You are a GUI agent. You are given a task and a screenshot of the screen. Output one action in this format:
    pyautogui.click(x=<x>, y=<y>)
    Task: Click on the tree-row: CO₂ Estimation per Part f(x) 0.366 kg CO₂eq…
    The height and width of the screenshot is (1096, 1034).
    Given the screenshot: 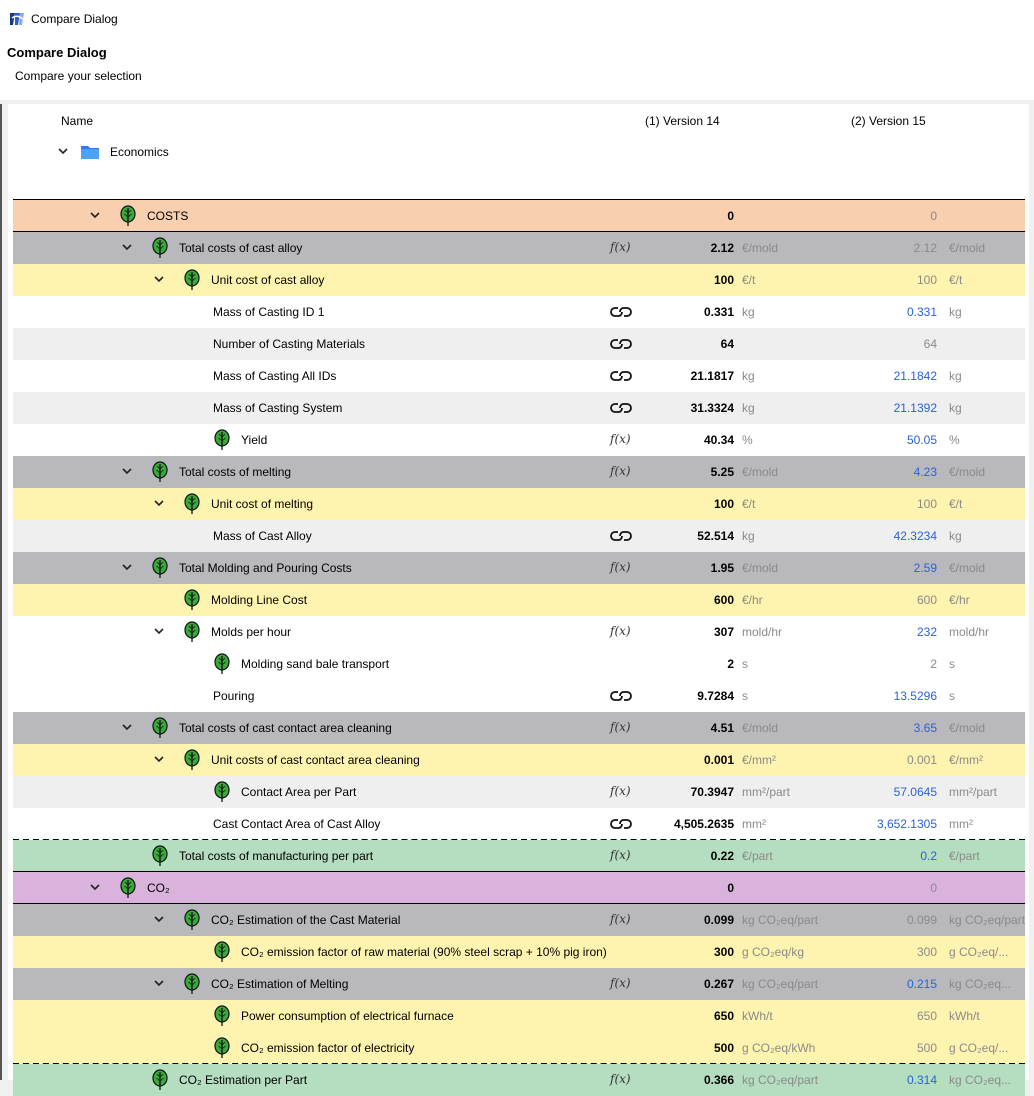 What is the action you would take?
    pyautogui.click(x=519, y=1080)
    